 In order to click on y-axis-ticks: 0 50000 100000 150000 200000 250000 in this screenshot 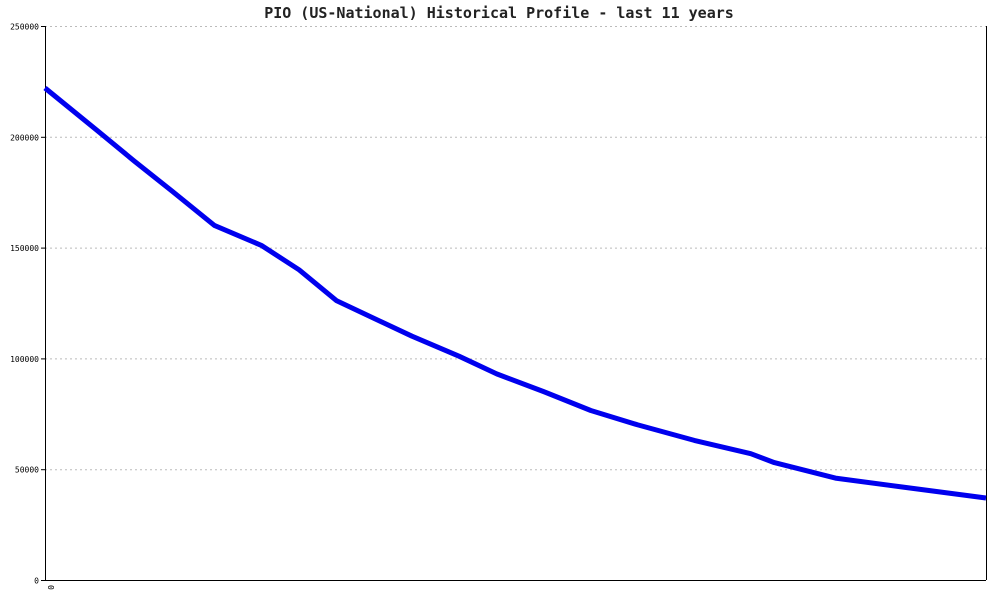, I will do `click(27, 304)`.